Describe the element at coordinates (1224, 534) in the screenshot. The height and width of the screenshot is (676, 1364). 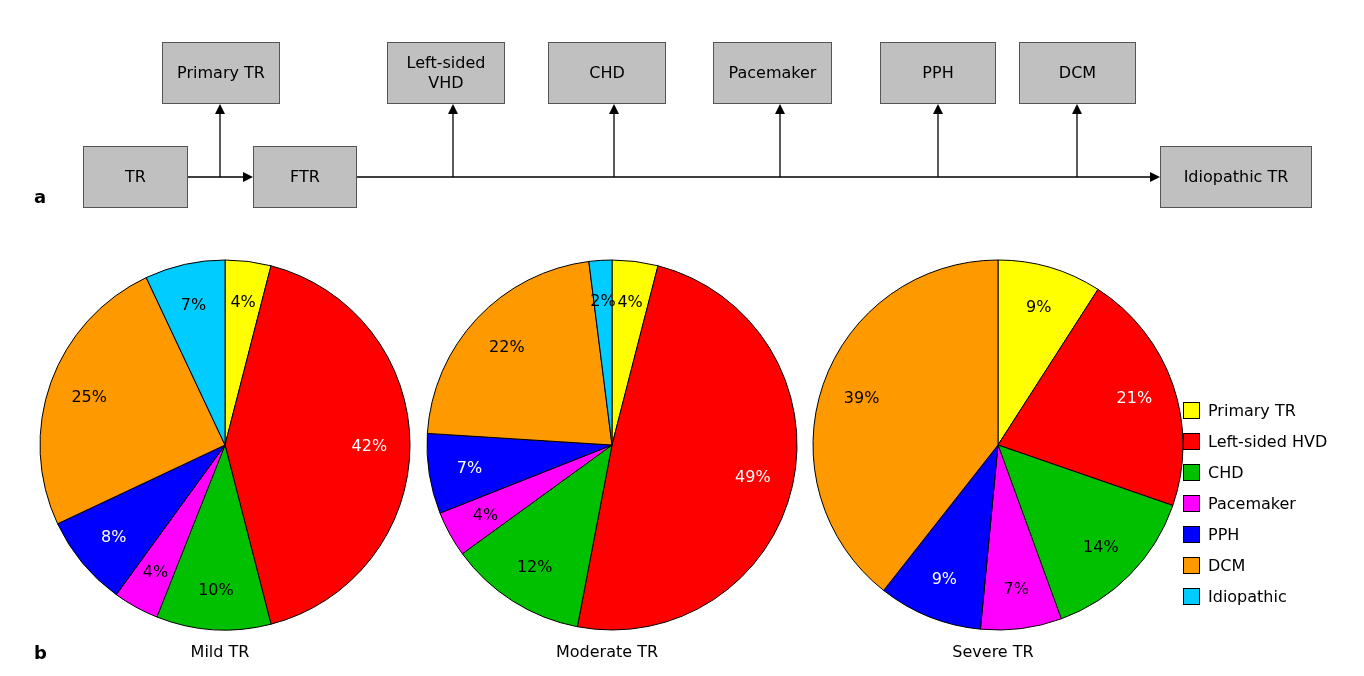
I see `legend-label: PPH` at that location.